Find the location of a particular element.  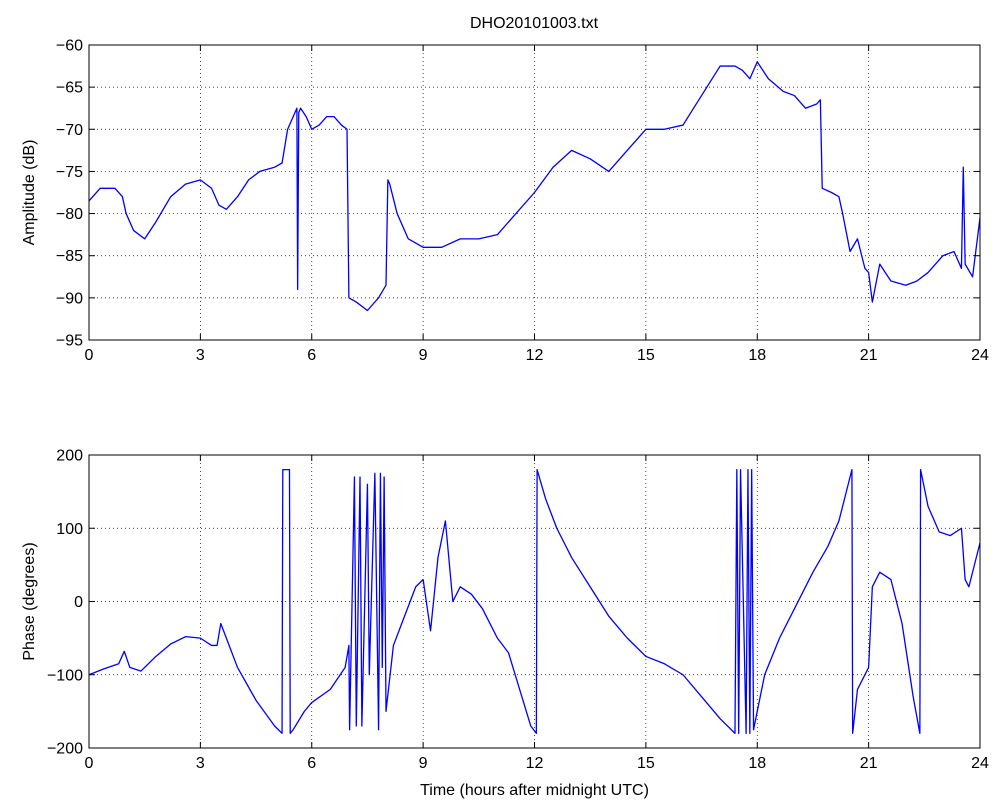

amplitude-x-tick-label: 21 is located at coordinates (869, 355).